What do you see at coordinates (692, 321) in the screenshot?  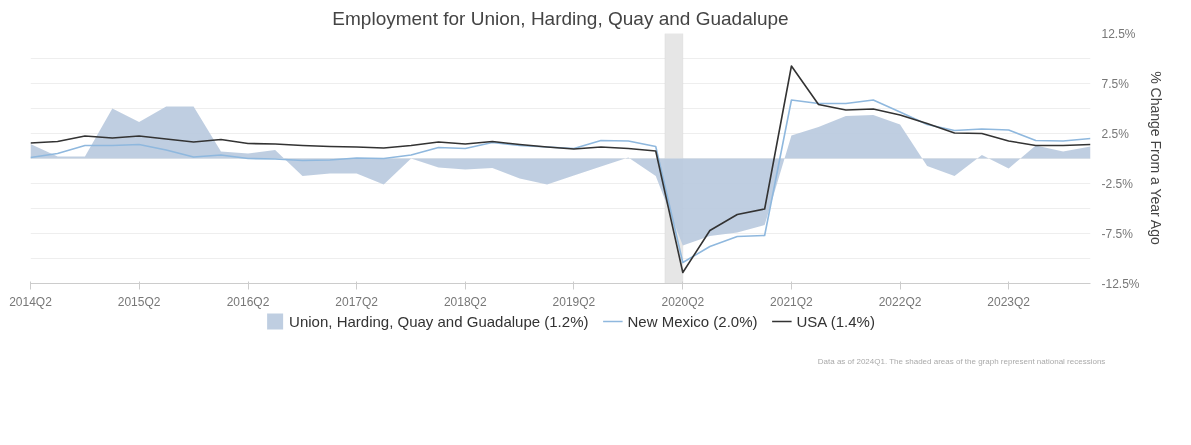 I see `legend-label: New Mexico (2.0%)` at bounding box center [692, 321].